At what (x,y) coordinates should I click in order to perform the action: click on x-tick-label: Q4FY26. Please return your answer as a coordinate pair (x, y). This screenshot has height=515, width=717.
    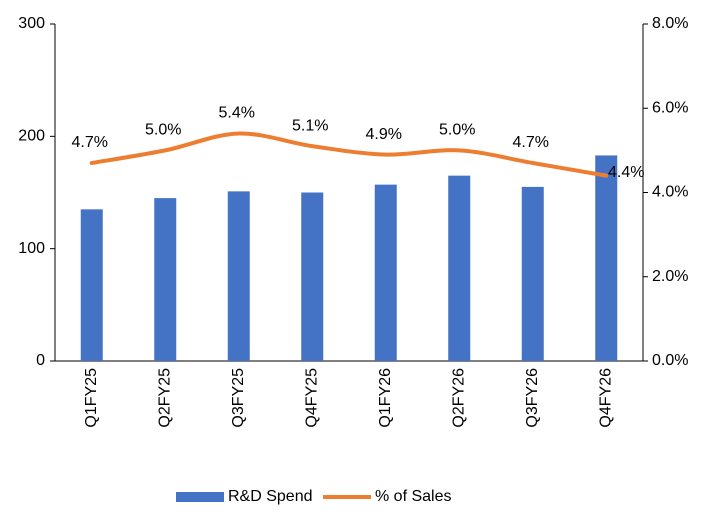
    Looking at the image, I should click on (605, 398).